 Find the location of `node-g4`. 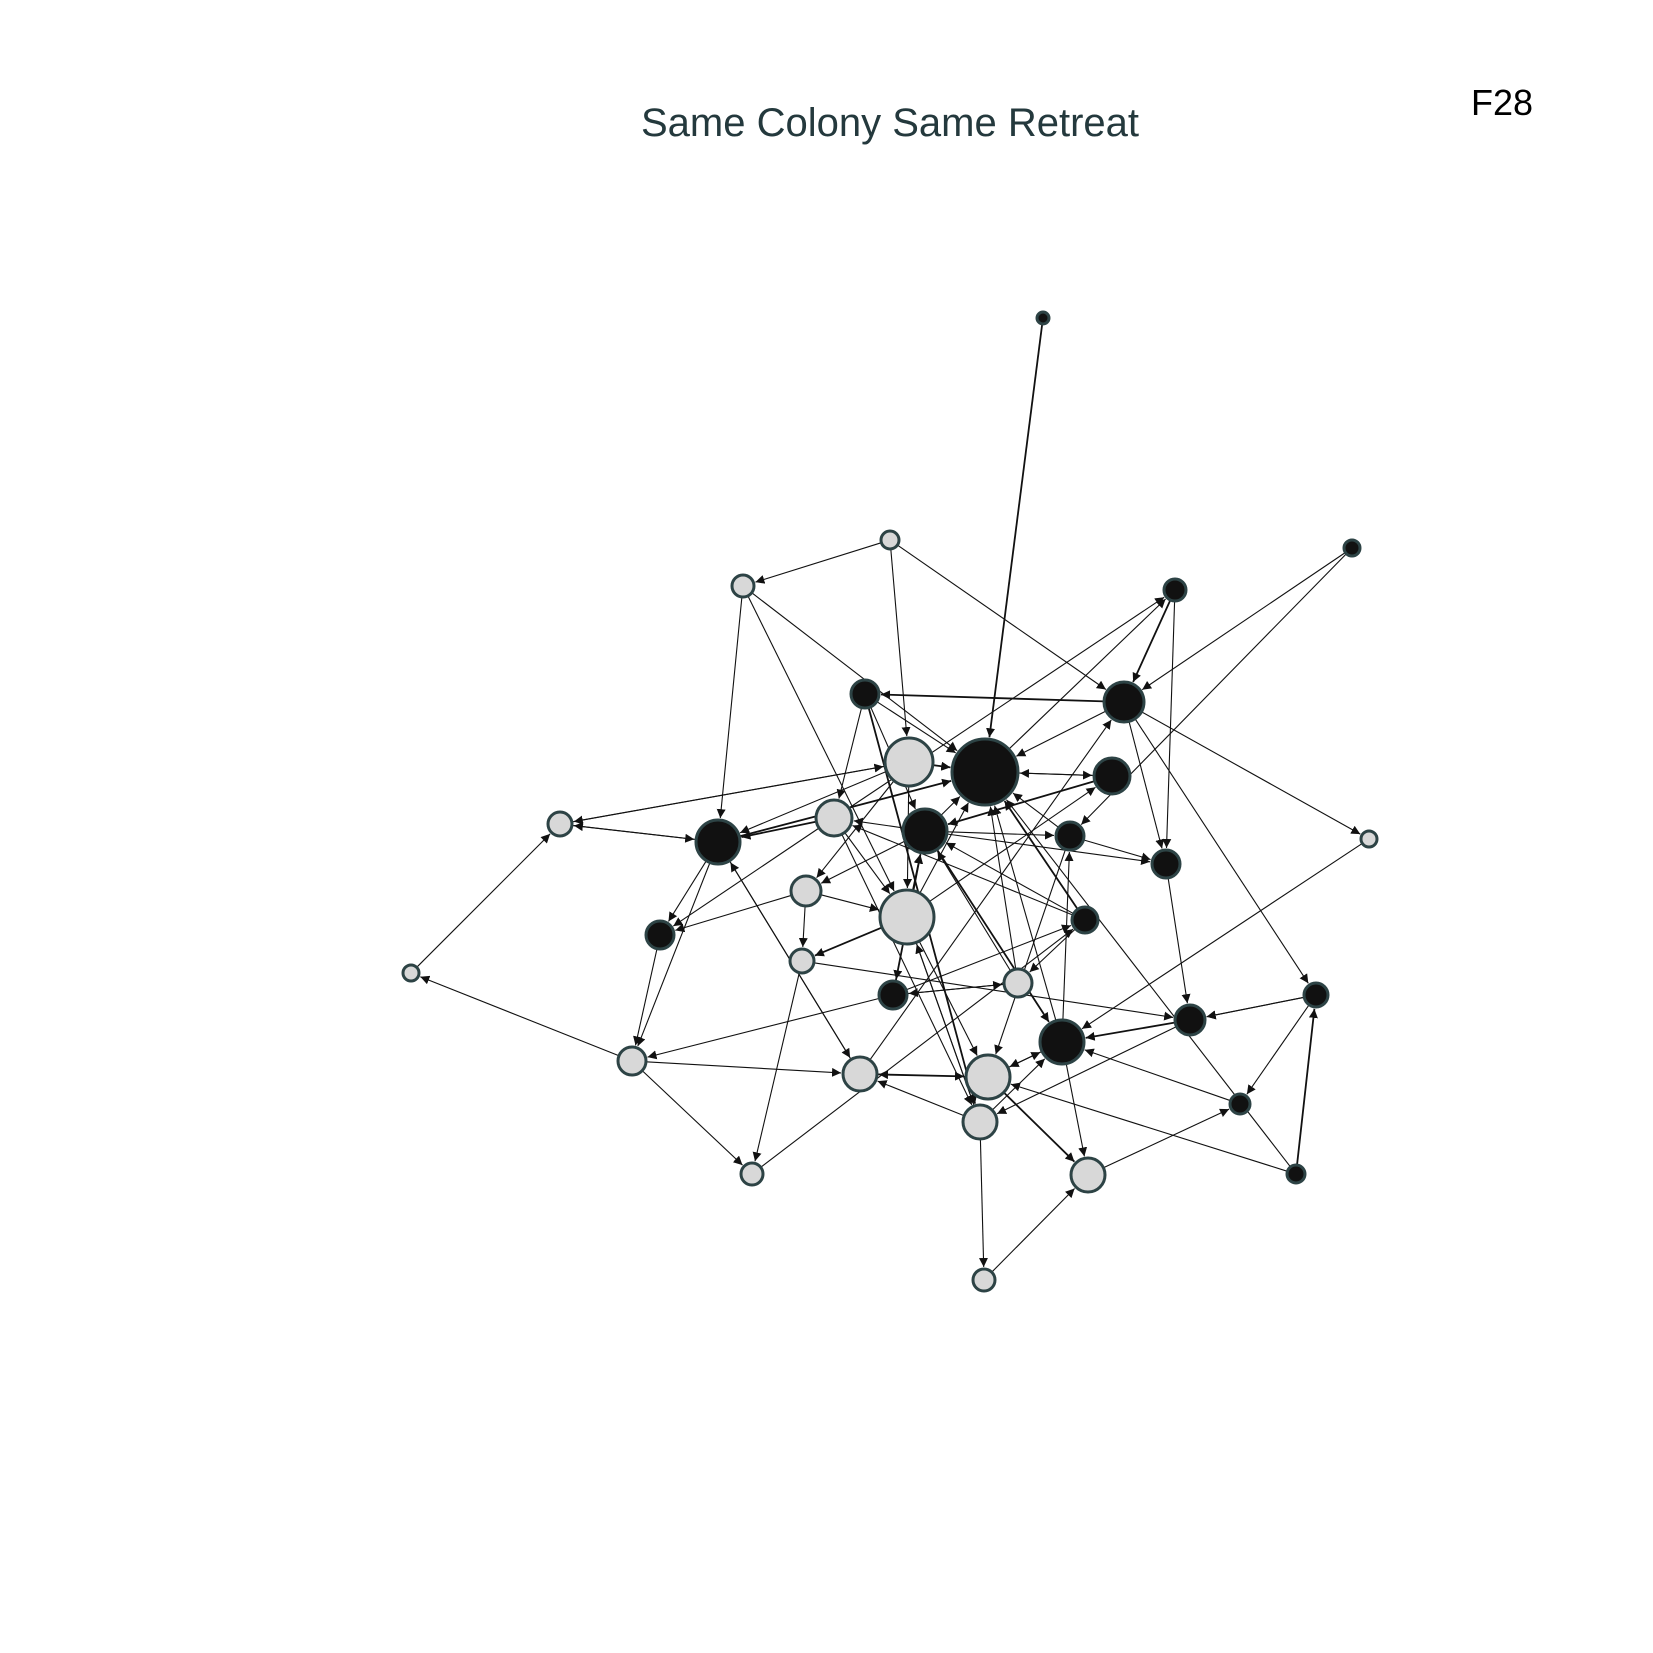

node-g4 is located at coordinates (1369, 839).